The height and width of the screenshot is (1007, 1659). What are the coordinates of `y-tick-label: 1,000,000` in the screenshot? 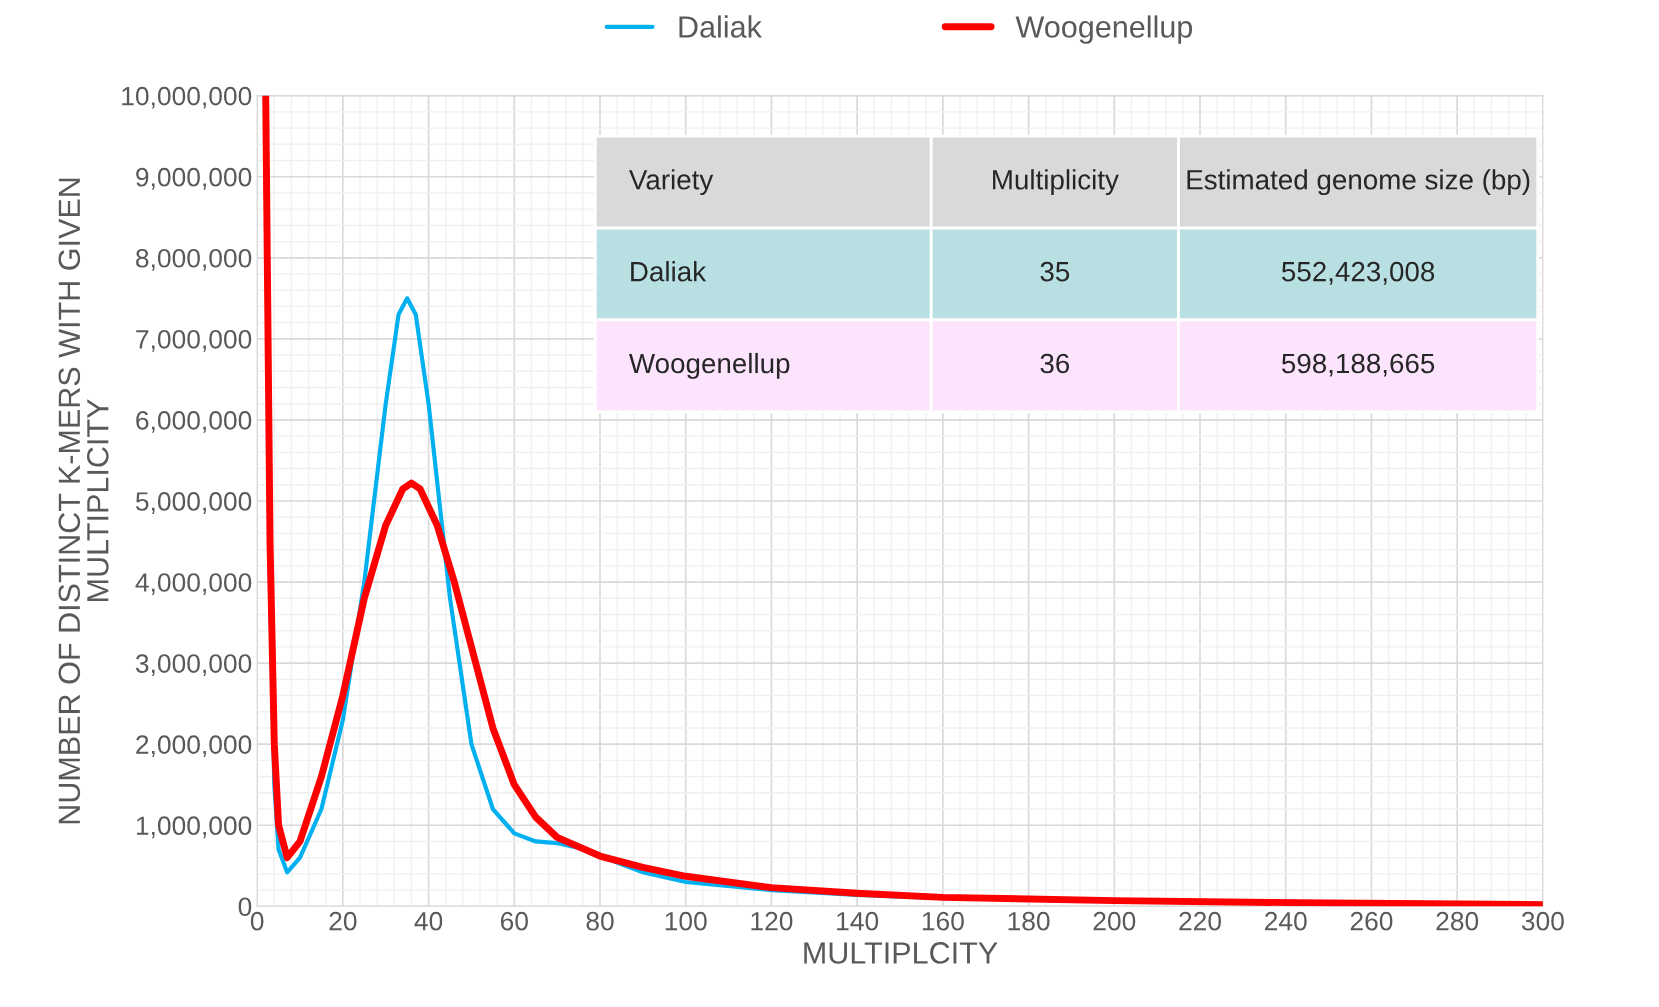 It's located at (194, 827).